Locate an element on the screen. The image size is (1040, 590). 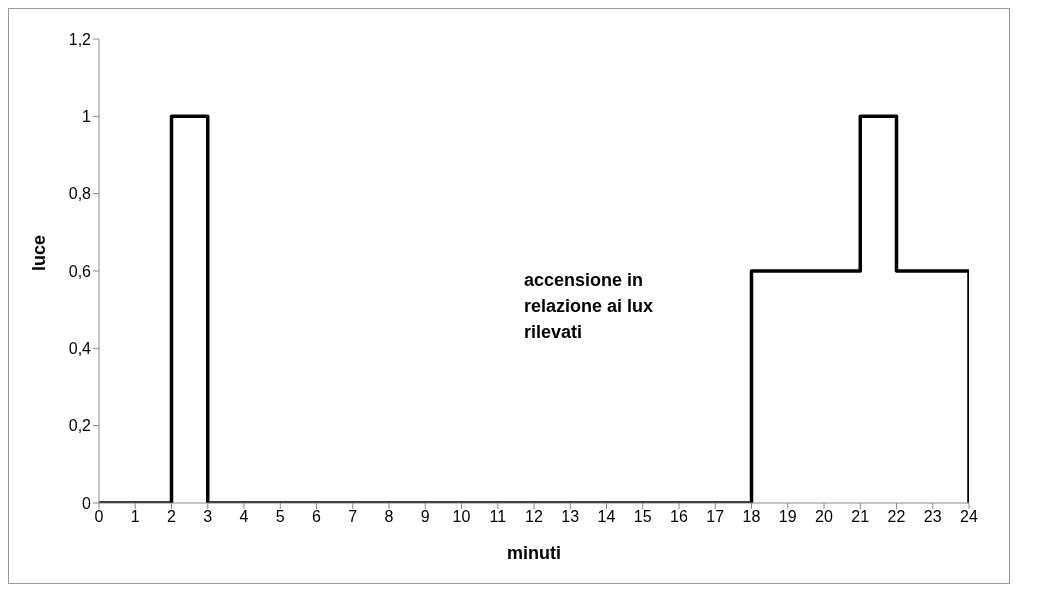
x-tick-label: 15 is located at coordinates (642, 517).